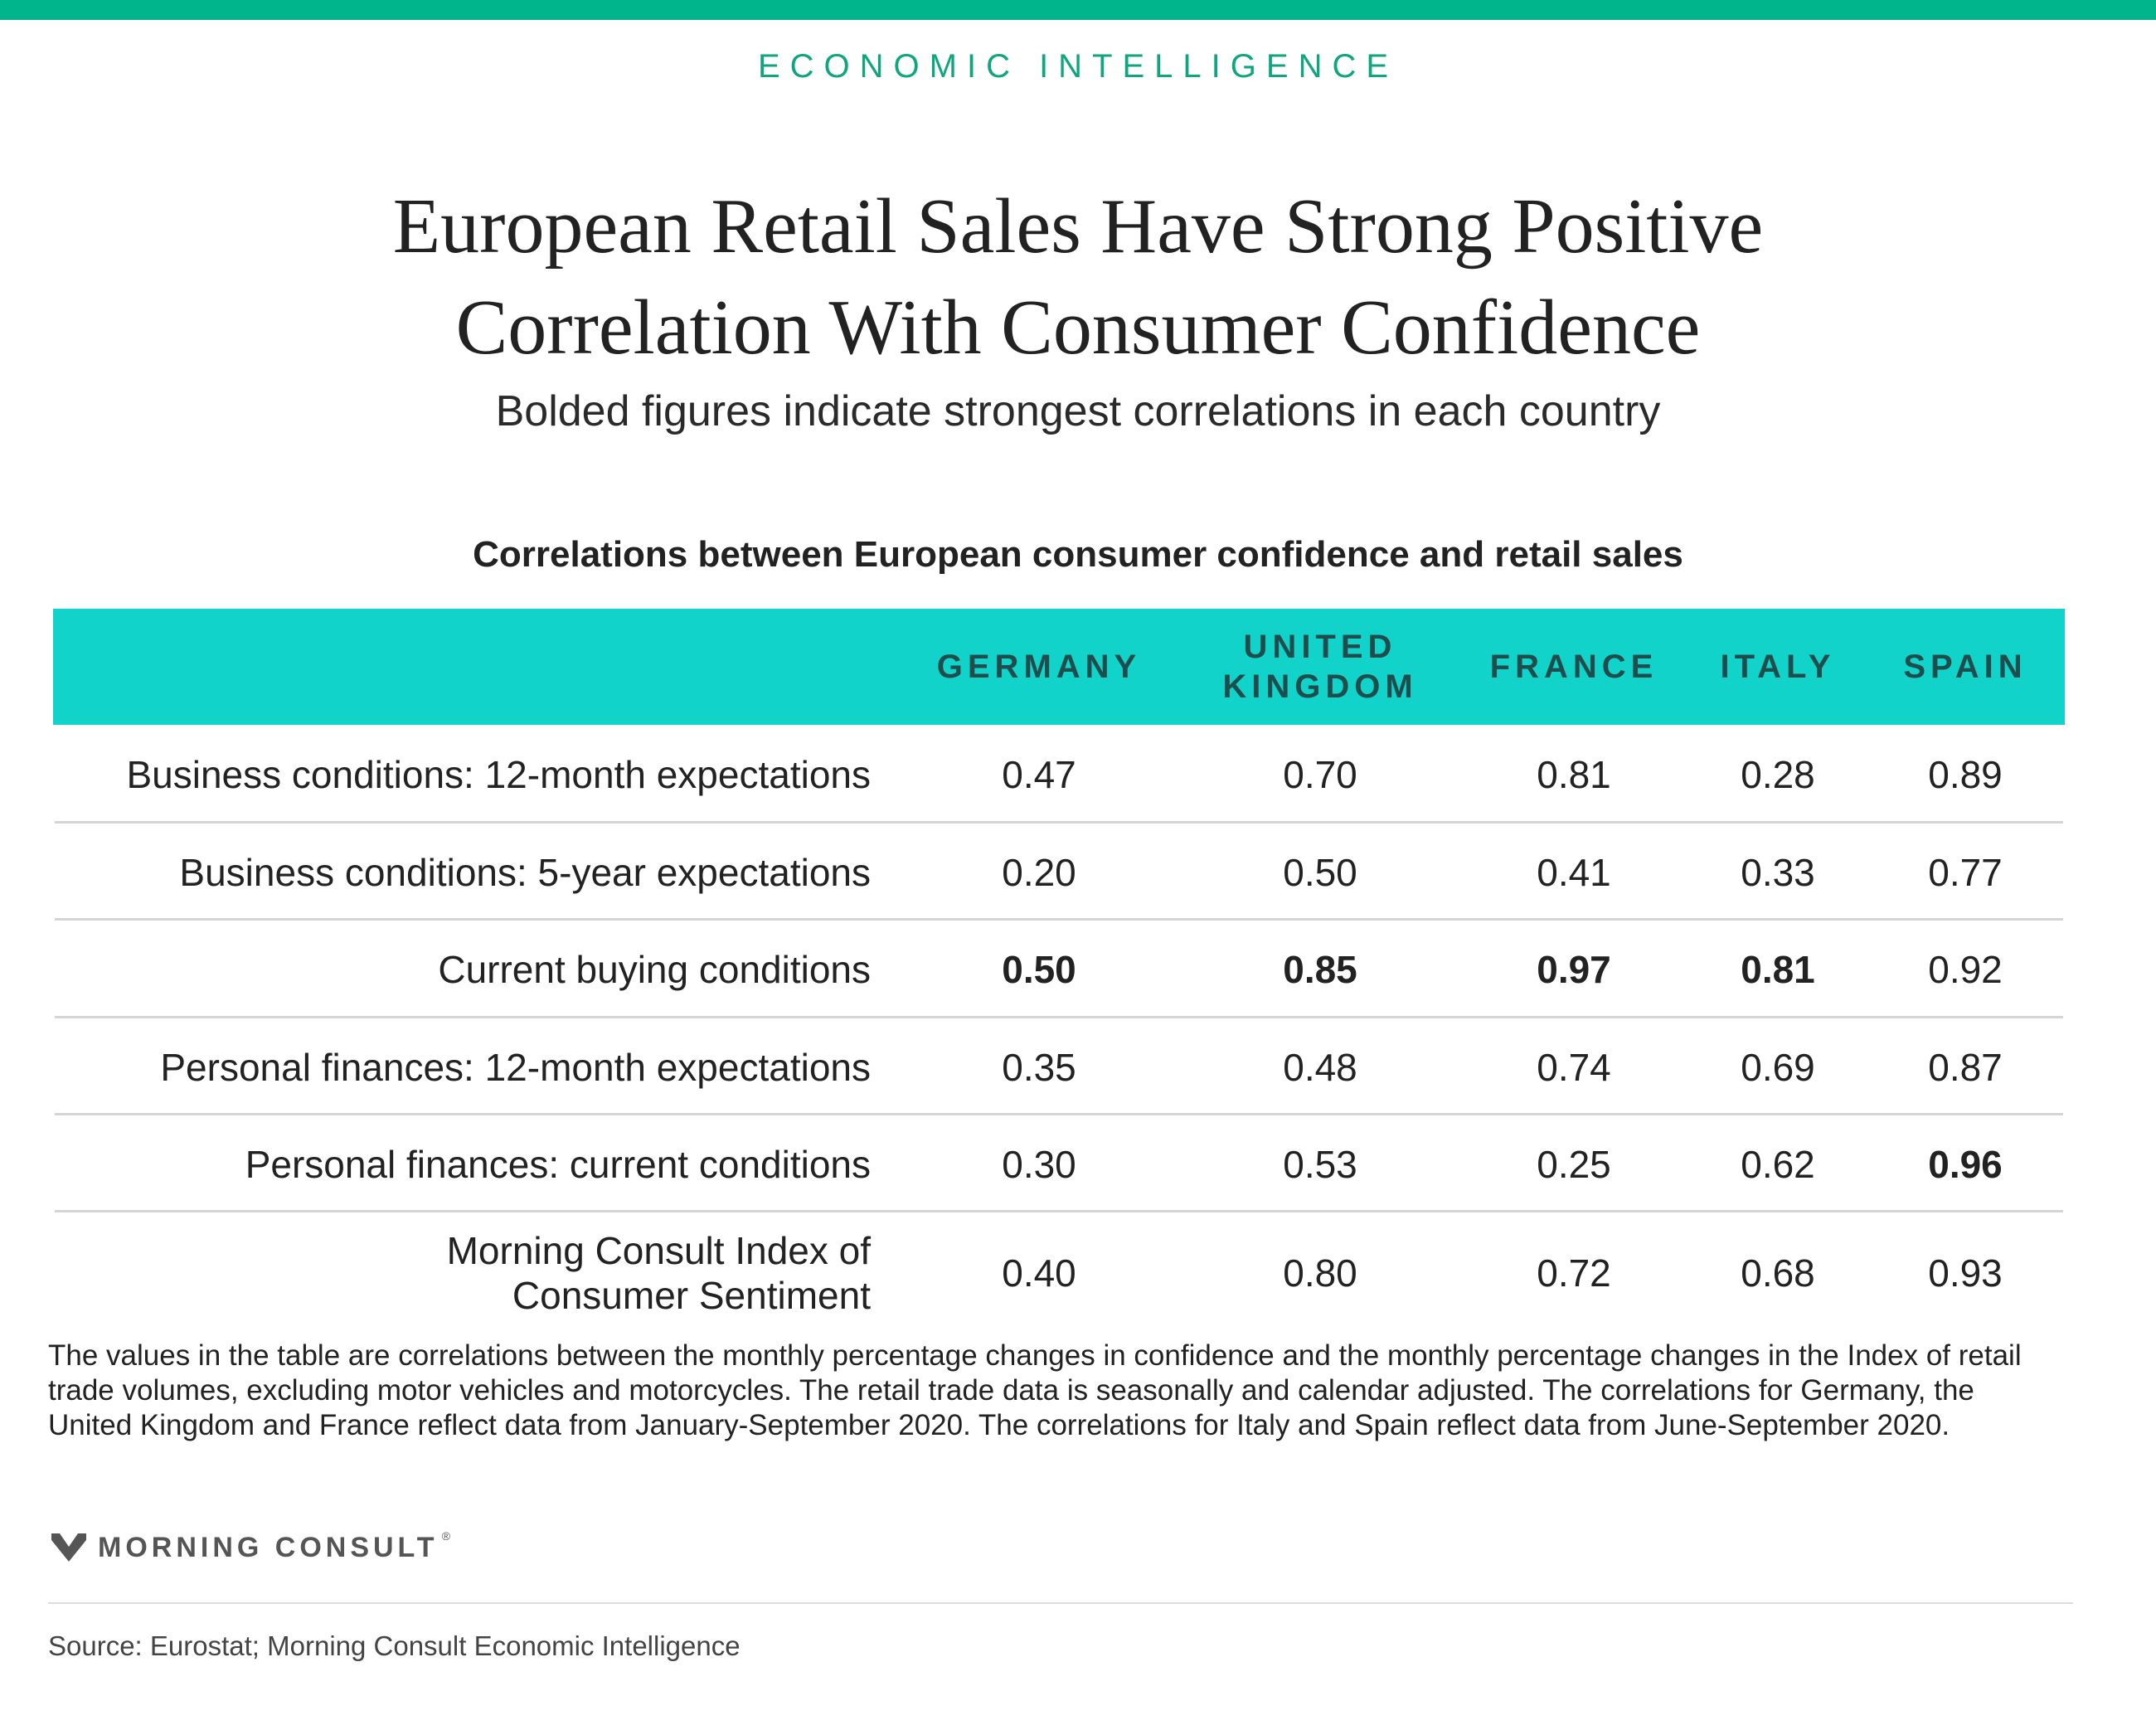  Describe the element at coordinates (1778, 872) in the screenshot. I see `table-cell: 0.33` at that location.